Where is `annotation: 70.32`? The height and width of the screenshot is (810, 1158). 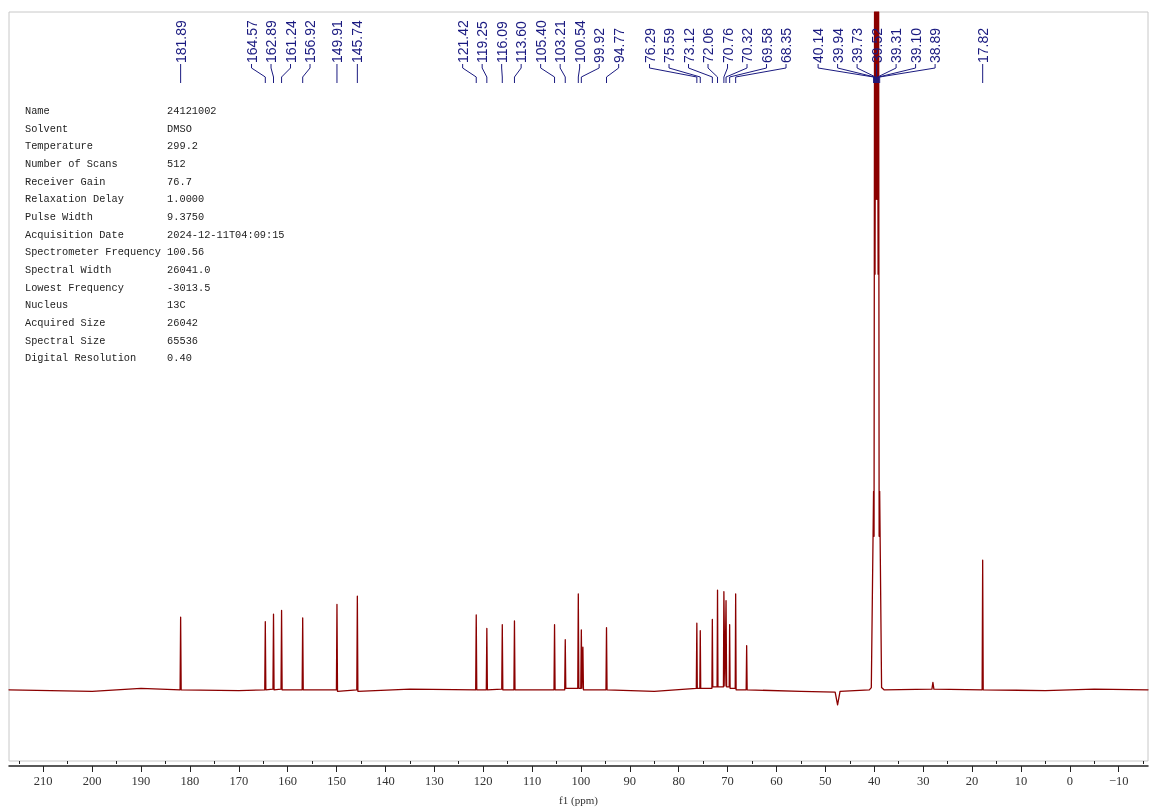
annotation: 70.32 is located at coordinates (747, 45).